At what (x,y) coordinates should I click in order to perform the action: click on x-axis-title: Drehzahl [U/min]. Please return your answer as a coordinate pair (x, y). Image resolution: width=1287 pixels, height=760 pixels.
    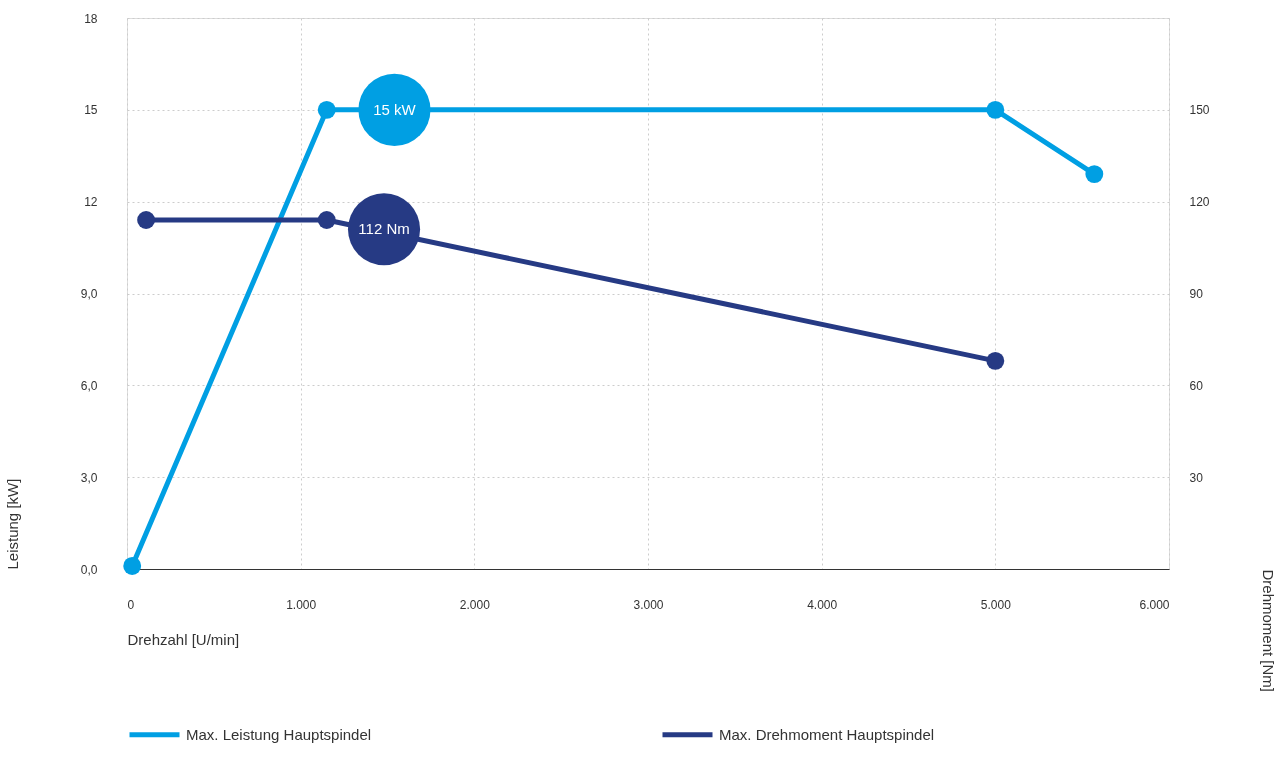
    Looking at the image, I should click on (183, 639).